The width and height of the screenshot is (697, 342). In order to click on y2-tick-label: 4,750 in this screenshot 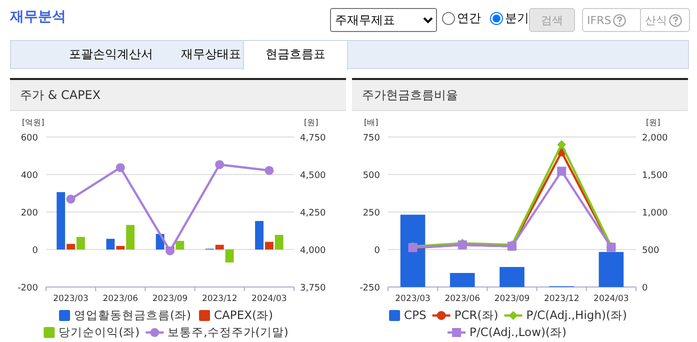, I will do `click(313, 139)`.